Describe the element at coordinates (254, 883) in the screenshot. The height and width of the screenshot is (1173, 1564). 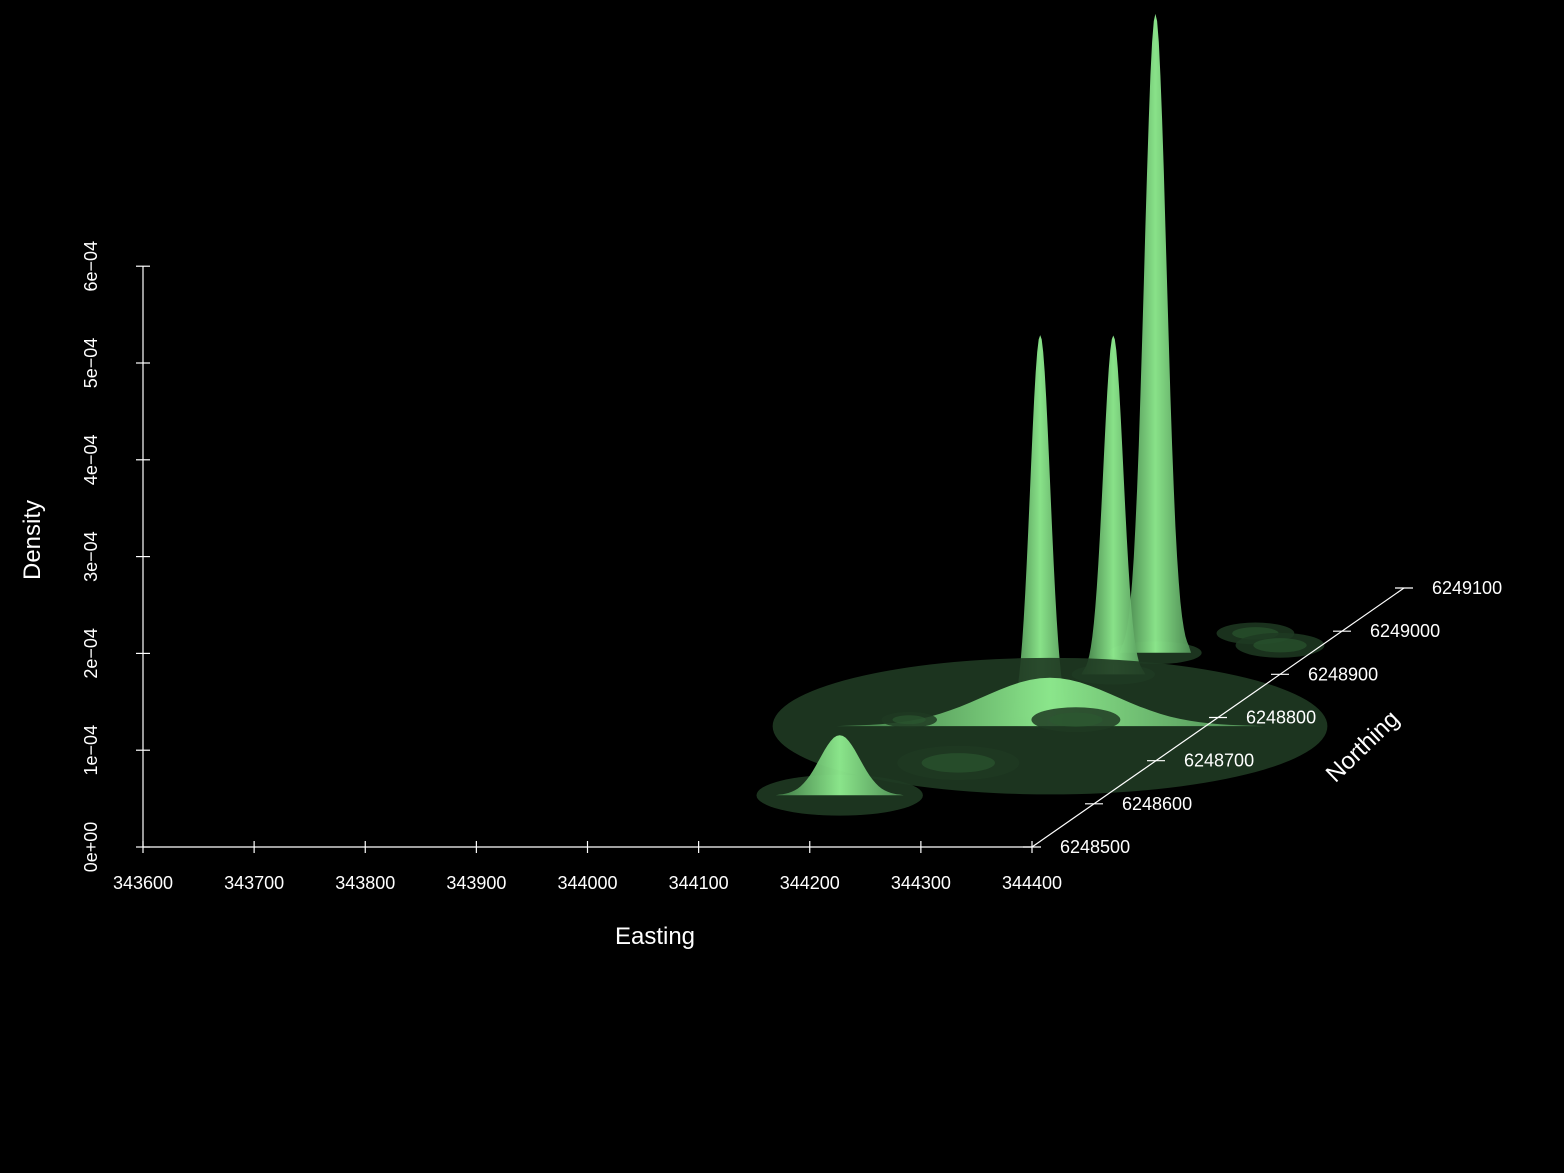
I see `x-tick-label: 343700` at that location.